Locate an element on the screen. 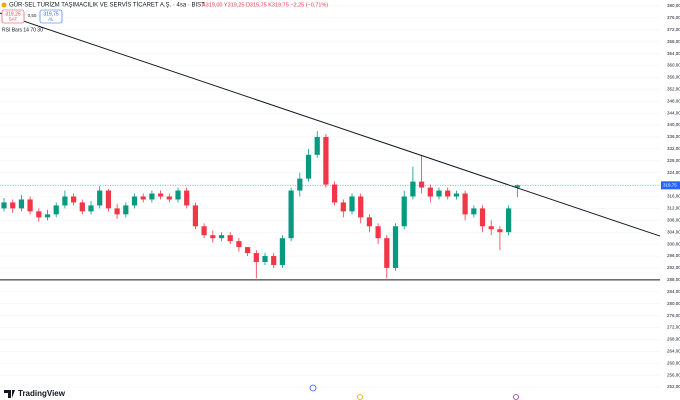  y-tick-label: 340,00 is located at coordinates (673, 124).